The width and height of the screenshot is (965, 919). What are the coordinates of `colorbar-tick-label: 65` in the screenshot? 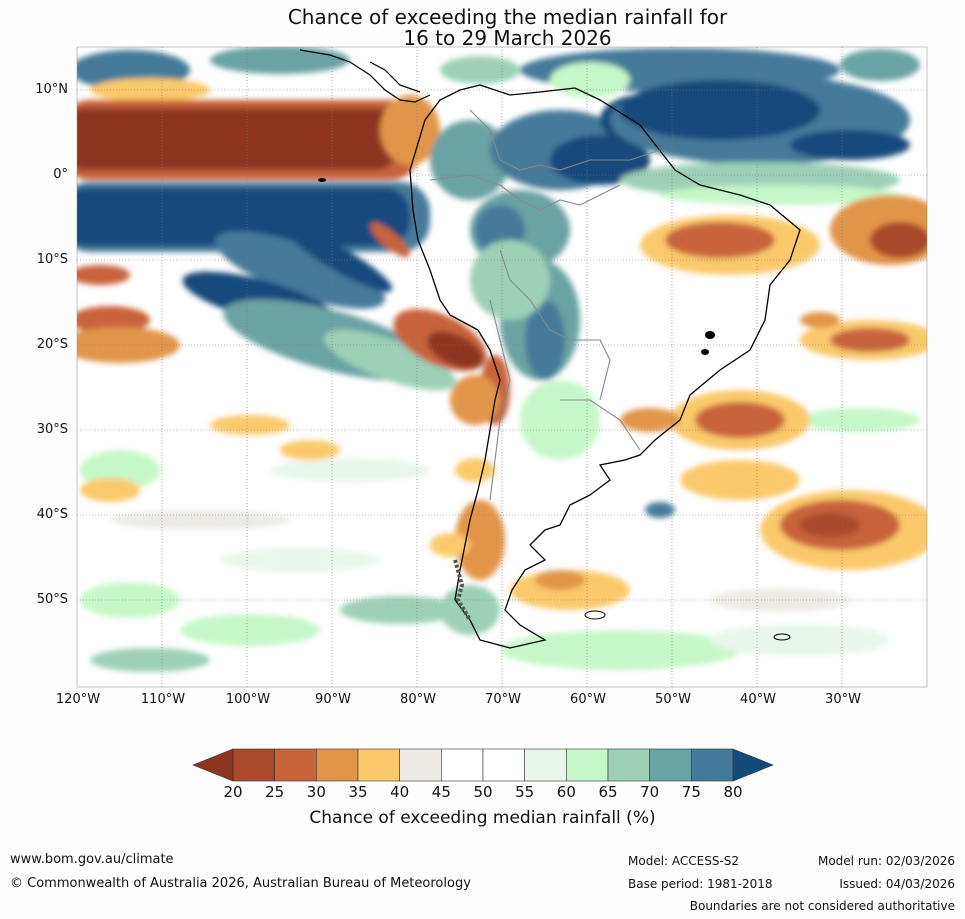 It's located at (608, 792).